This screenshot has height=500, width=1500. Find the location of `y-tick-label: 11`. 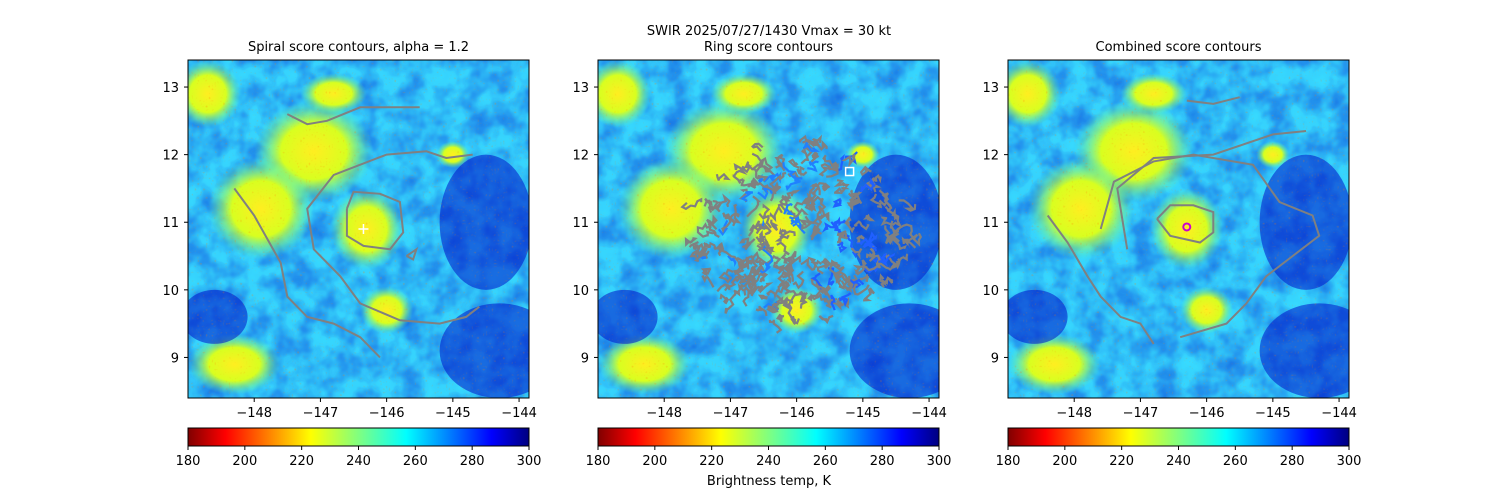

y-tick-label: 11 is located at coordinates (990, 223).